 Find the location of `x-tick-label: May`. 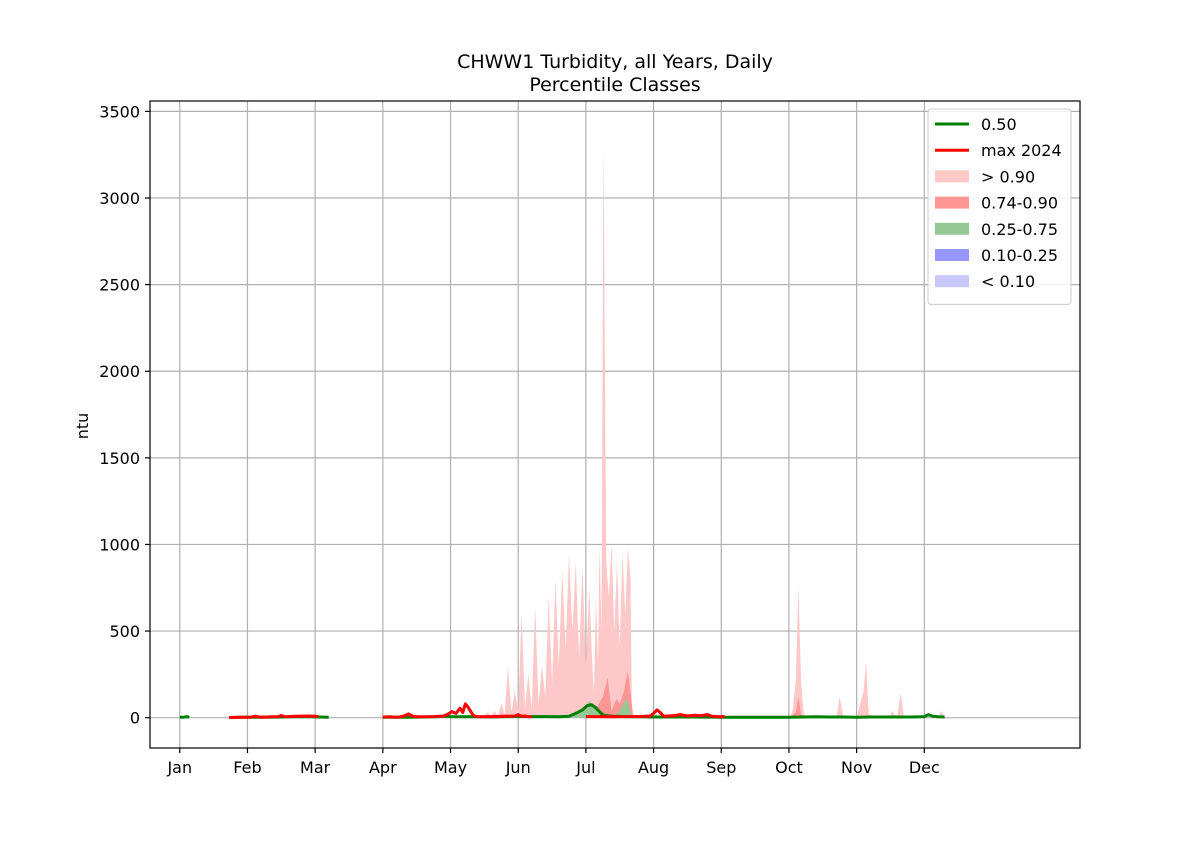

x-tick-label: May is located at coordinates (450, 767).